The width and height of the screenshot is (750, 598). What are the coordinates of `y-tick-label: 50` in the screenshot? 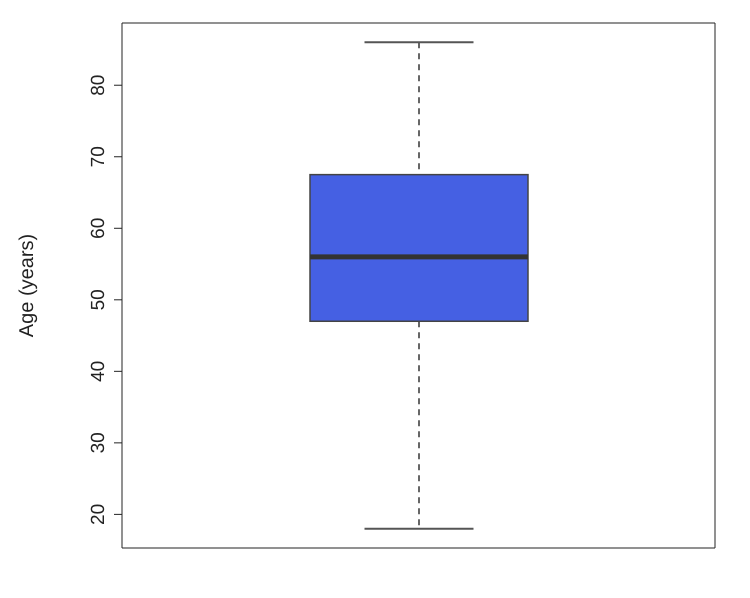 It's located at (98, 299).